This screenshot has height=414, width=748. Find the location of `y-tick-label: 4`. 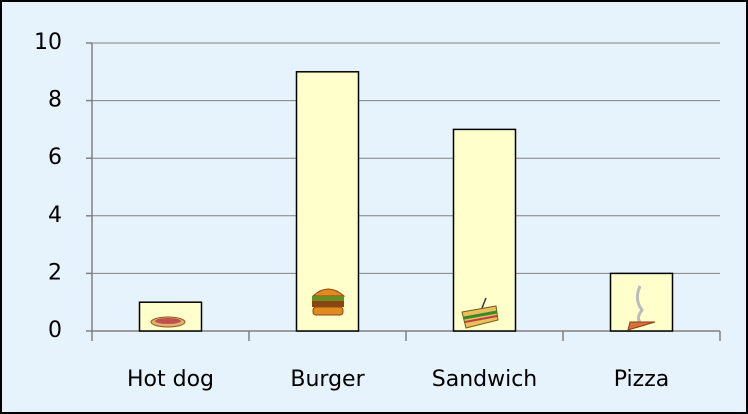

y-tick-label: 4 is located at coordinates (55, 215).